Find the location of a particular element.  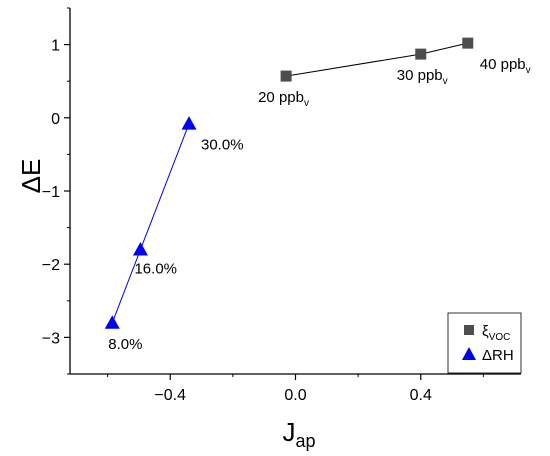

y-axis-title: ΔE is located at coordinates (31, 176).